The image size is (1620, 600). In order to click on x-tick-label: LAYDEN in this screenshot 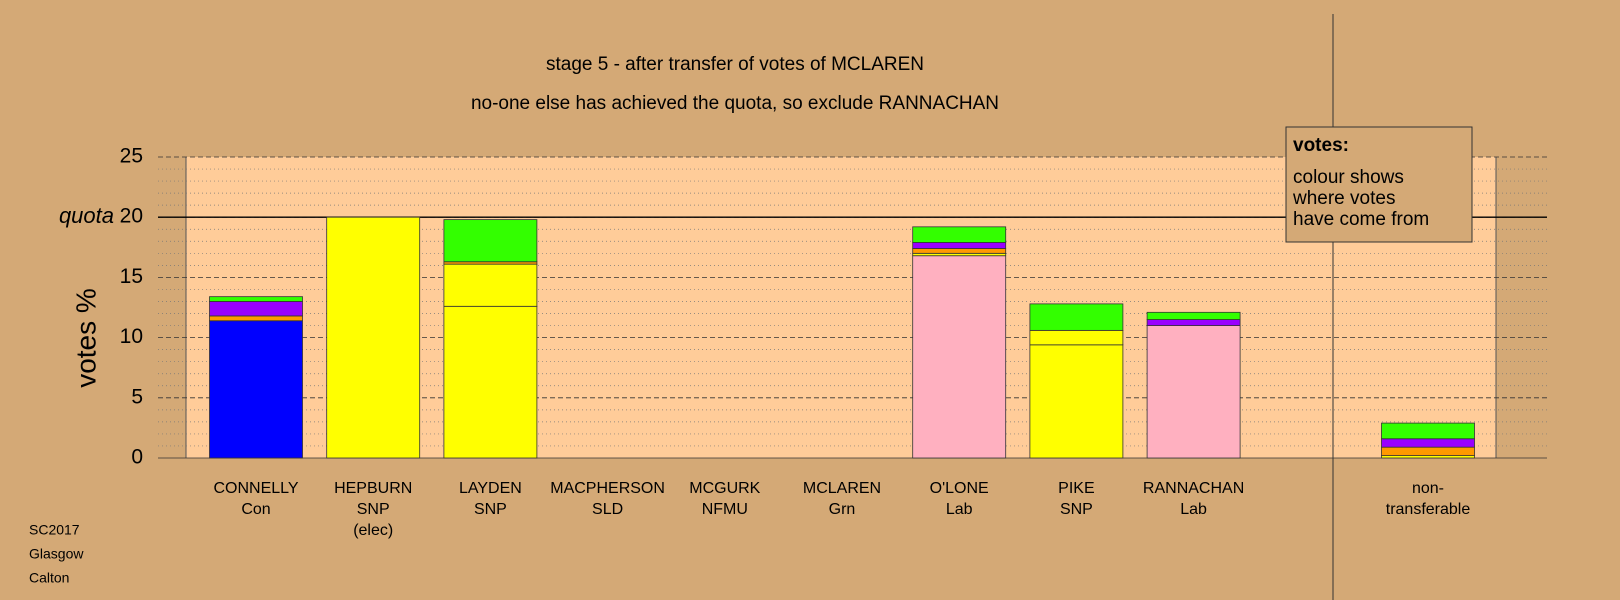, I will do `click(490, 488)`.